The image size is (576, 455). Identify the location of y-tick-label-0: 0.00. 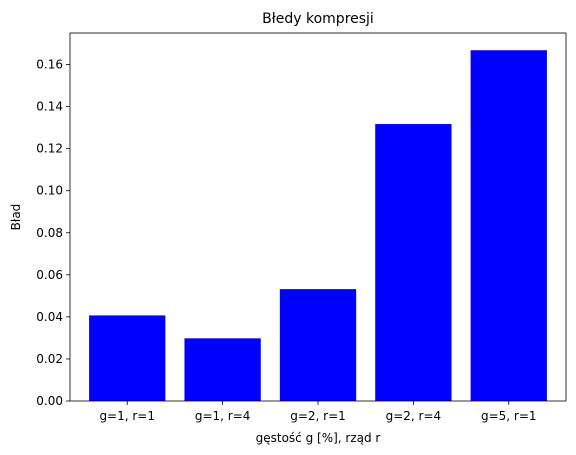
(49, 401).